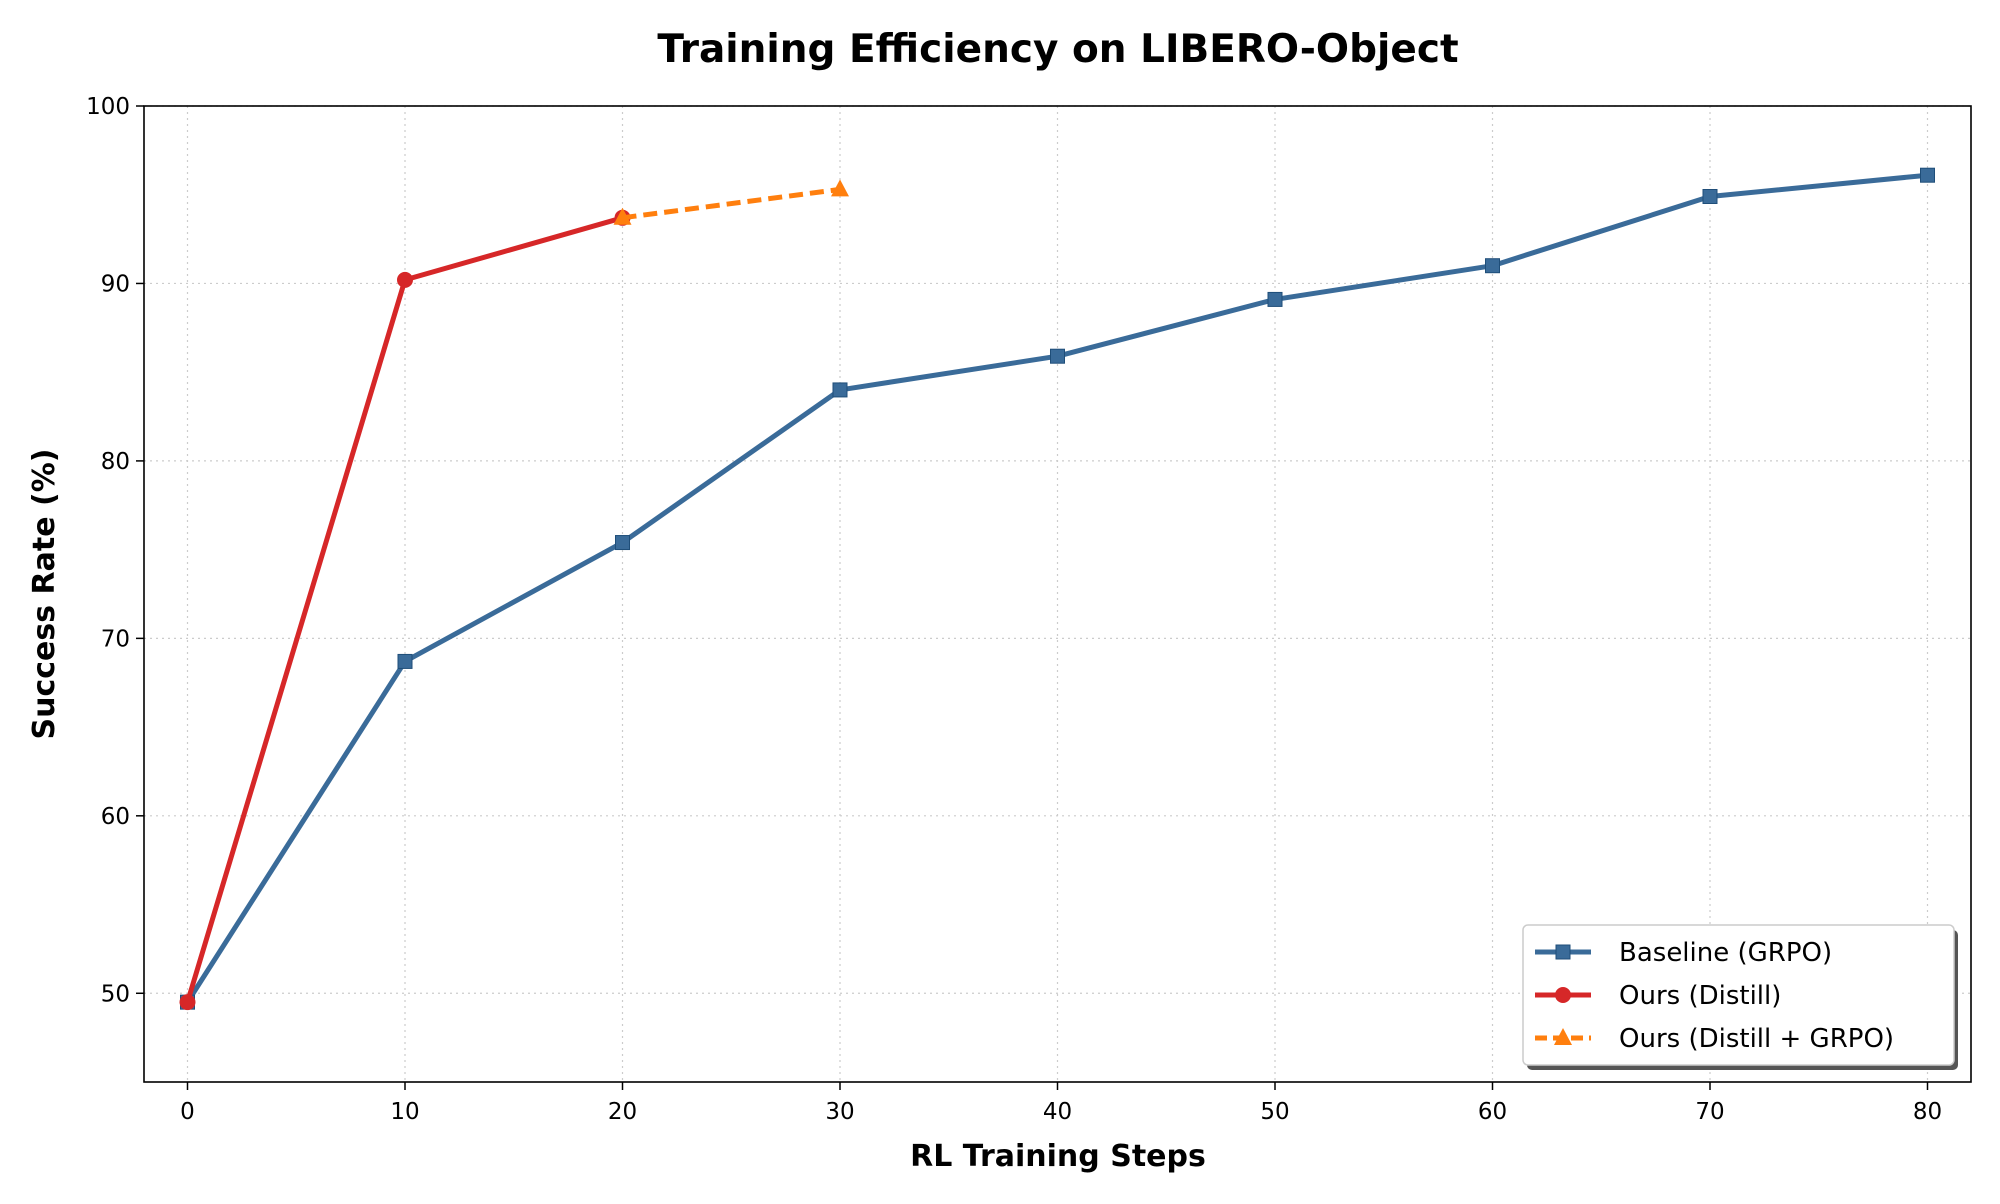  What do you see at coordinates (1274, 1112) in the screenshot?
I see `x-tick-label: 50` at bounding box center [1274, 1112].